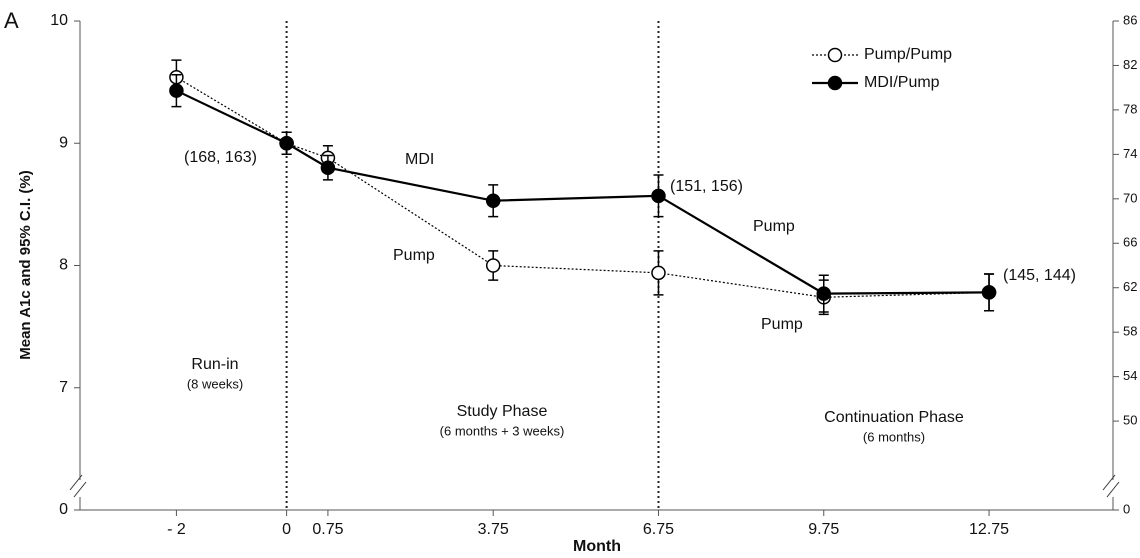  Describe the element at coordinates (214, 364) in the screenshot. I see `phase-label: Run-in` at that location.